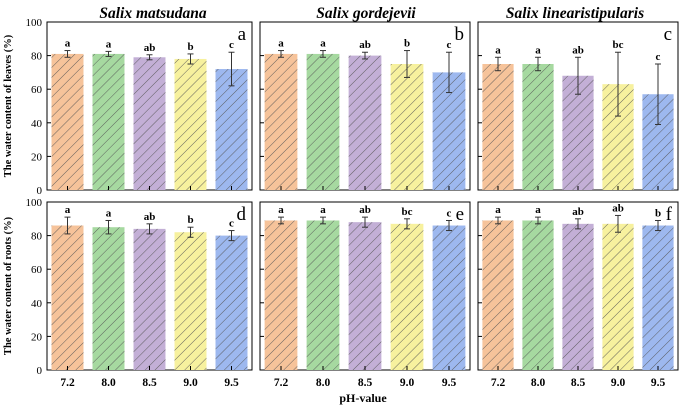 The width and height of the screenshot is (685, 409). I want to click on panel-c: a a ab bc cc, so click(578, 106).